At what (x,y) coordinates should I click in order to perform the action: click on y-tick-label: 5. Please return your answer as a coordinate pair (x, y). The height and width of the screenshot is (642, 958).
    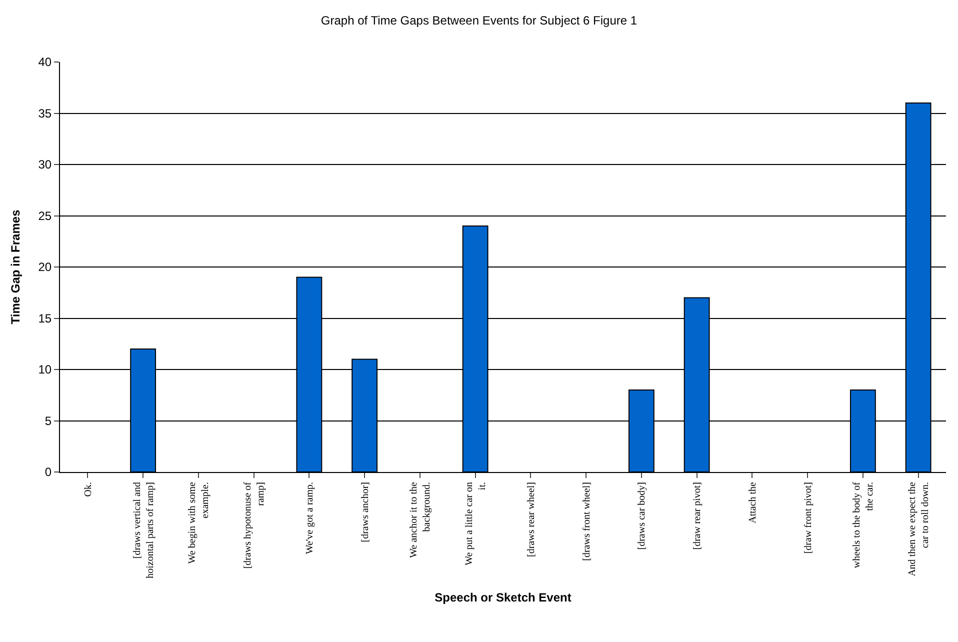
    Looking at the image, I should click on (48, 421).